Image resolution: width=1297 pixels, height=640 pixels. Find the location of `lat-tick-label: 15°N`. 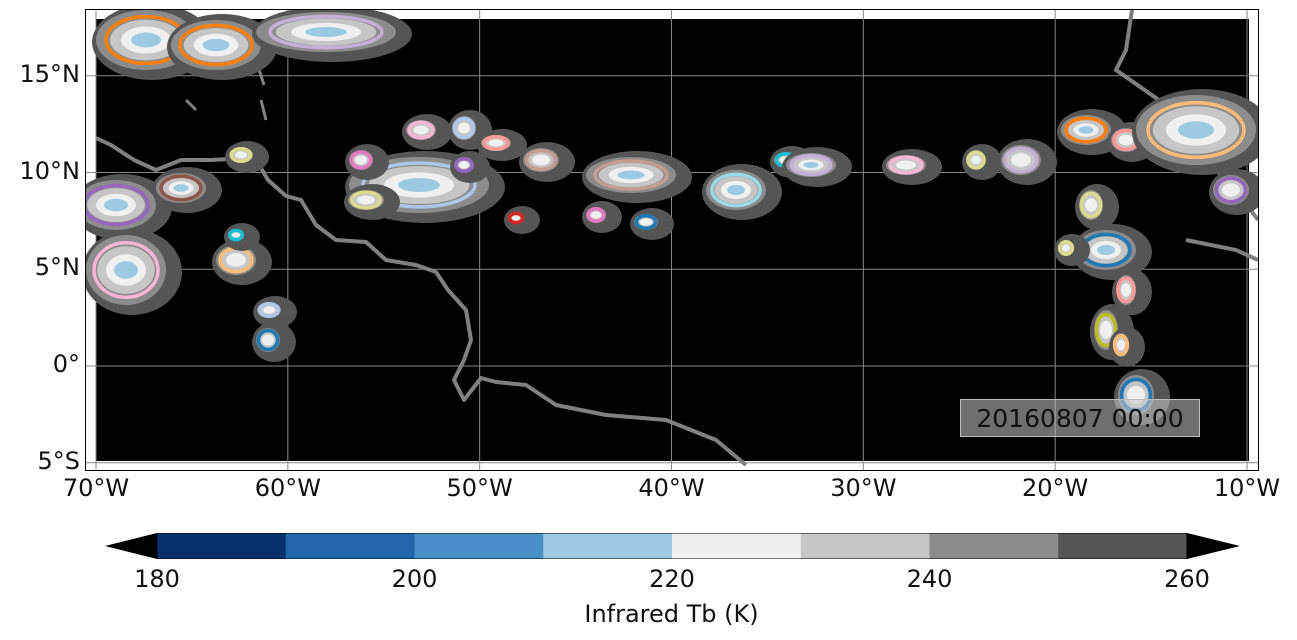

lat-tick-label: 15°N is located at coordinates (50, 73).